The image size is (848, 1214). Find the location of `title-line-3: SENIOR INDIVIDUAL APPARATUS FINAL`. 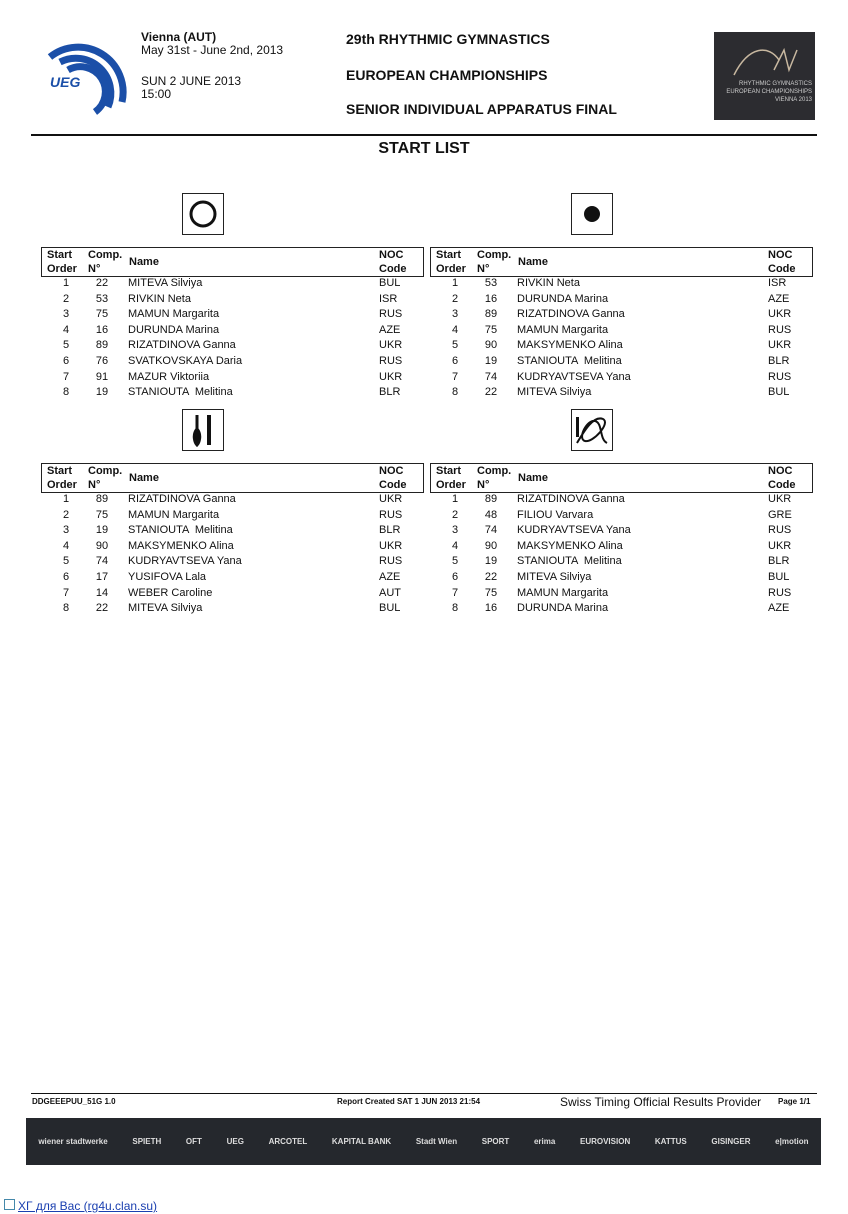

title-line-3: SENIOR INDIVIDUAL APPARATUS FINAL is located at coordinates (481, 109).